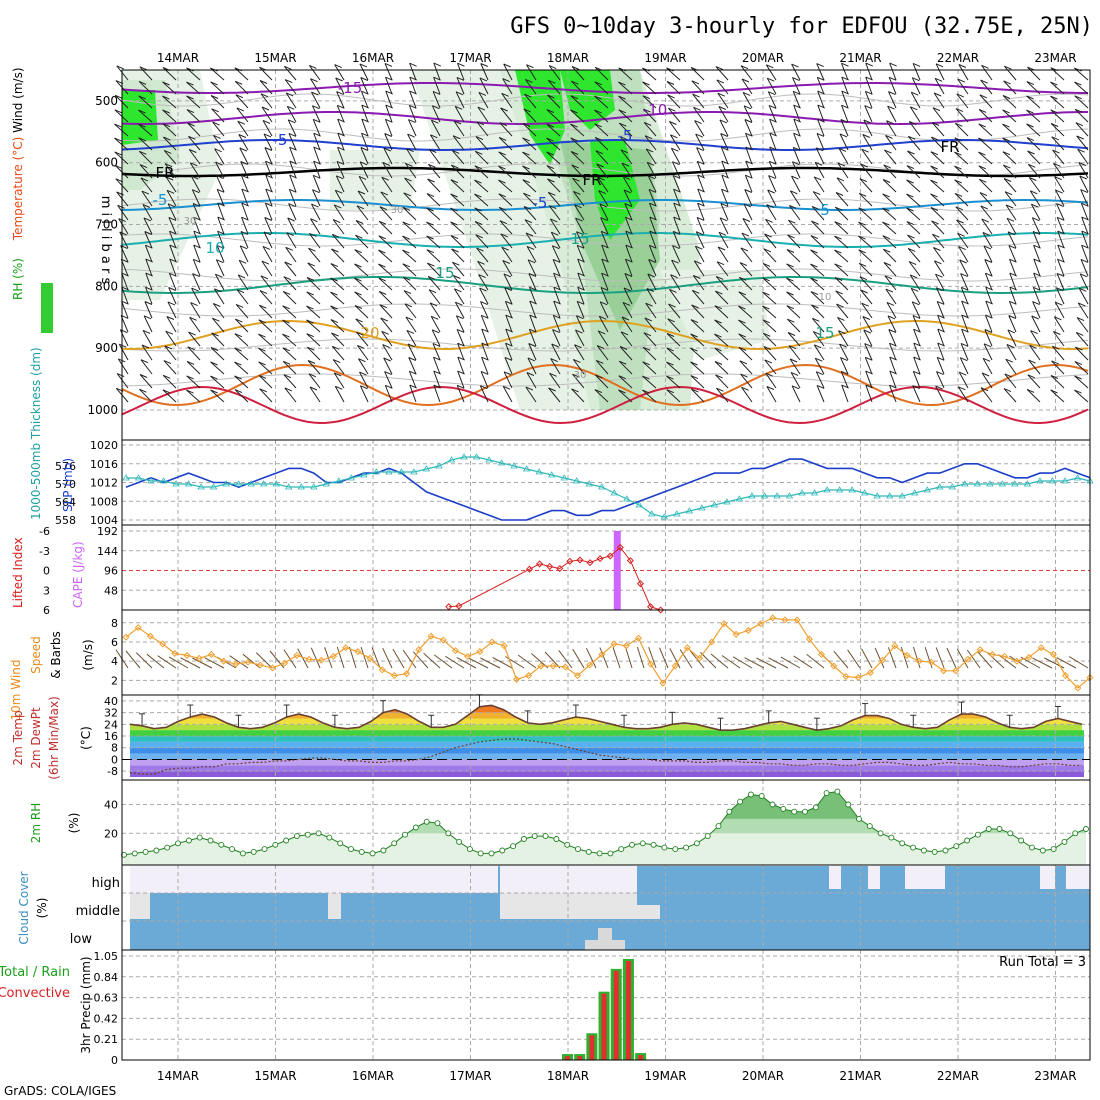  What do you see at coordinates (98, 911) in the screenshot?
I see `cloud-row-middle: middle` at bounding box center [98, 911].